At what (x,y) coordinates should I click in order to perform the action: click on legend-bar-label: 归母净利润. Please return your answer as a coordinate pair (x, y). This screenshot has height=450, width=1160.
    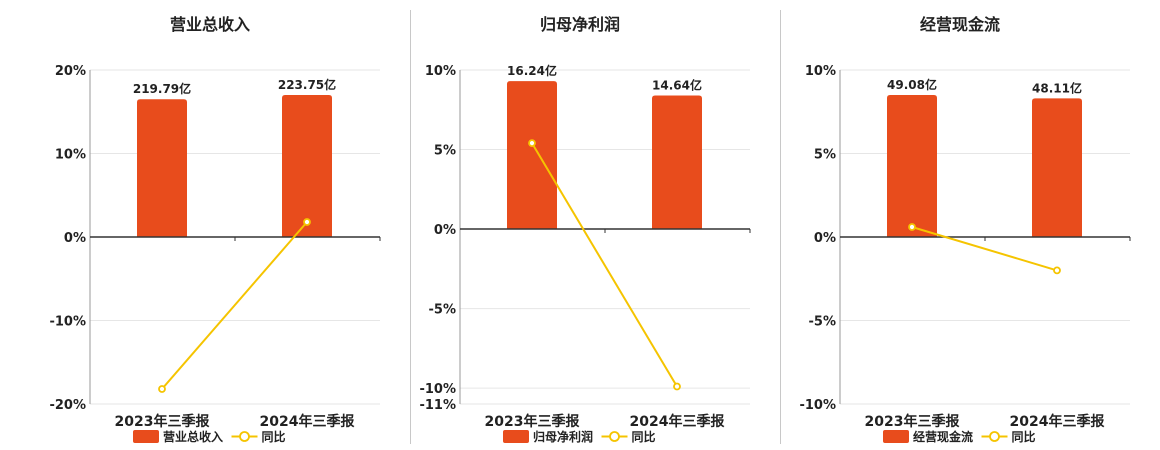
    Looking at the image, I should click on (563, 436).